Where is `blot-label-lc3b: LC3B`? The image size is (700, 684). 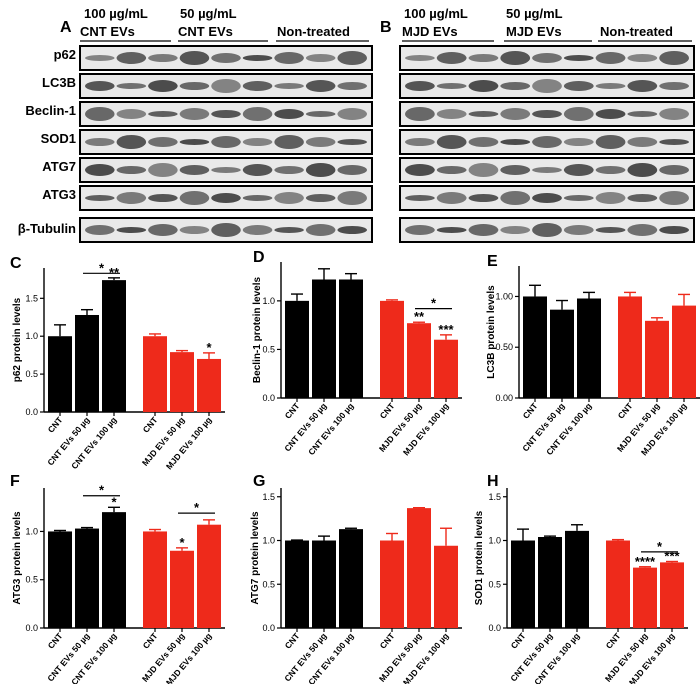
blot-label-lc3b: LC3B is located at coordinates (59, 82).